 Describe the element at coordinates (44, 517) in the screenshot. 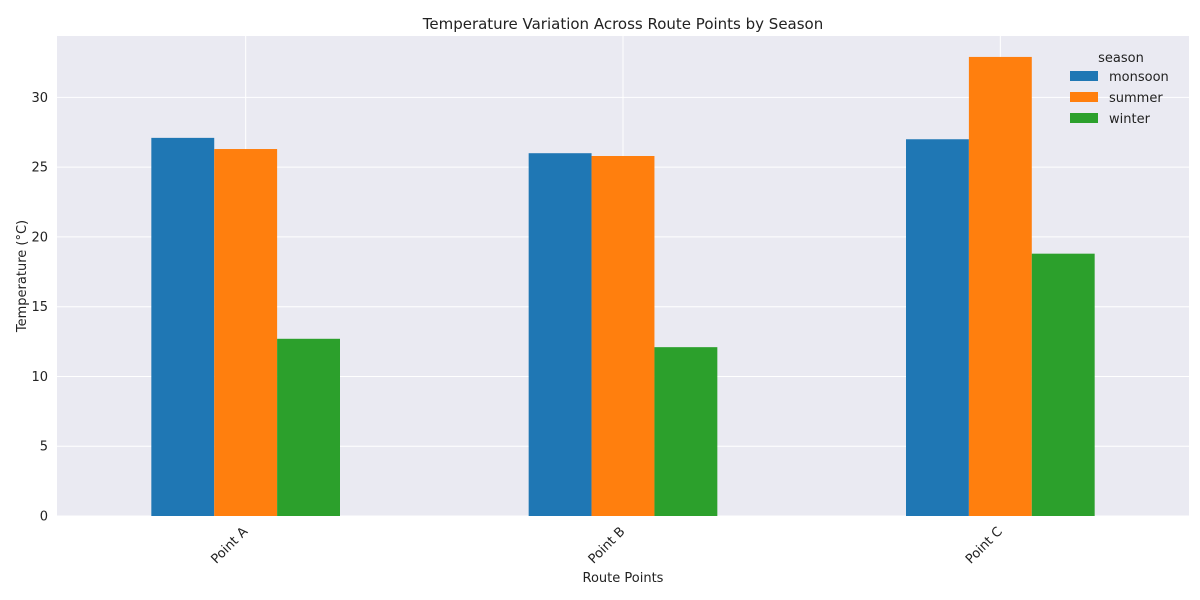

I see `y-tick-label: 0` at that location.